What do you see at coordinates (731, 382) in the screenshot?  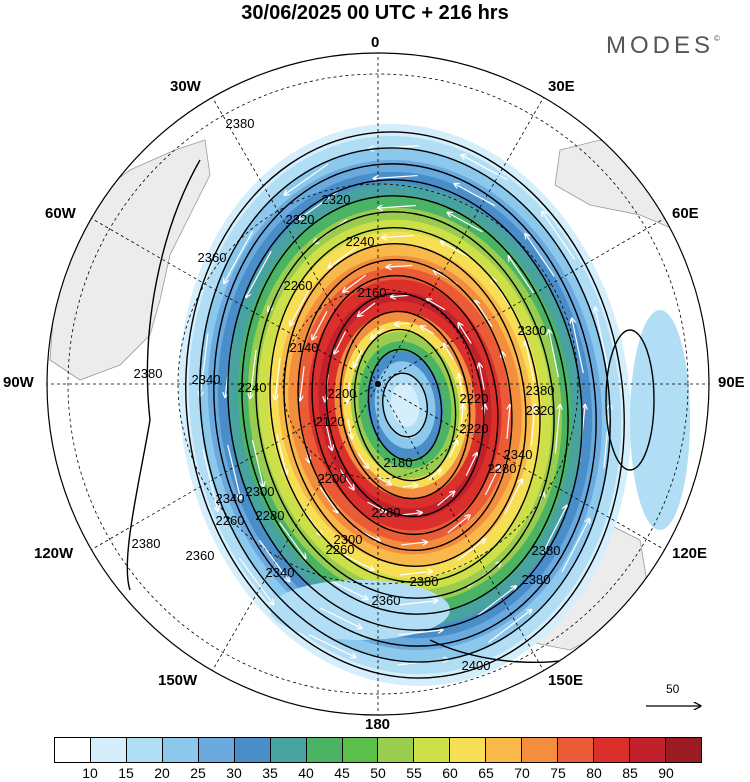 I see `lon-label-90e: 90E` at bounding box center [731, 382].